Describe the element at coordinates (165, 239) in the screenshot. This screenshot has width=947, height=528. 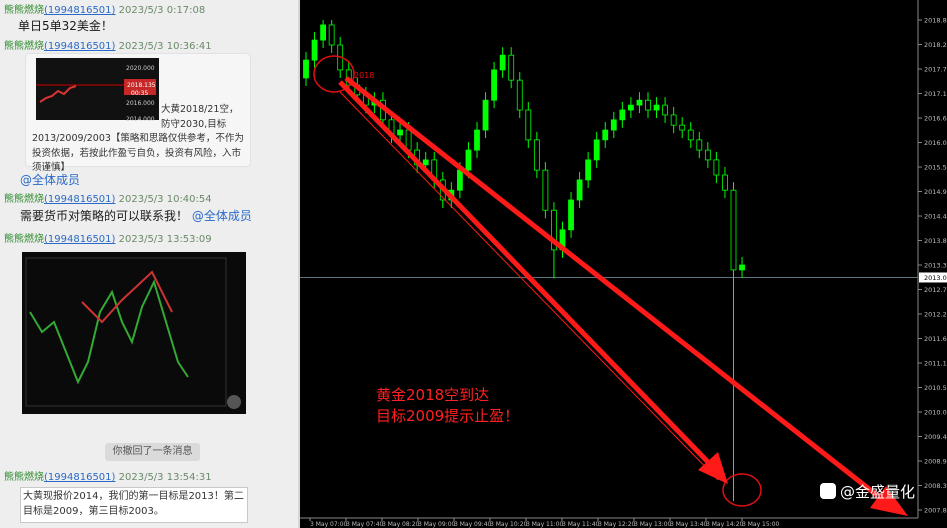
I see `timestamp: 2023/5/3 13:53:09` at that location.